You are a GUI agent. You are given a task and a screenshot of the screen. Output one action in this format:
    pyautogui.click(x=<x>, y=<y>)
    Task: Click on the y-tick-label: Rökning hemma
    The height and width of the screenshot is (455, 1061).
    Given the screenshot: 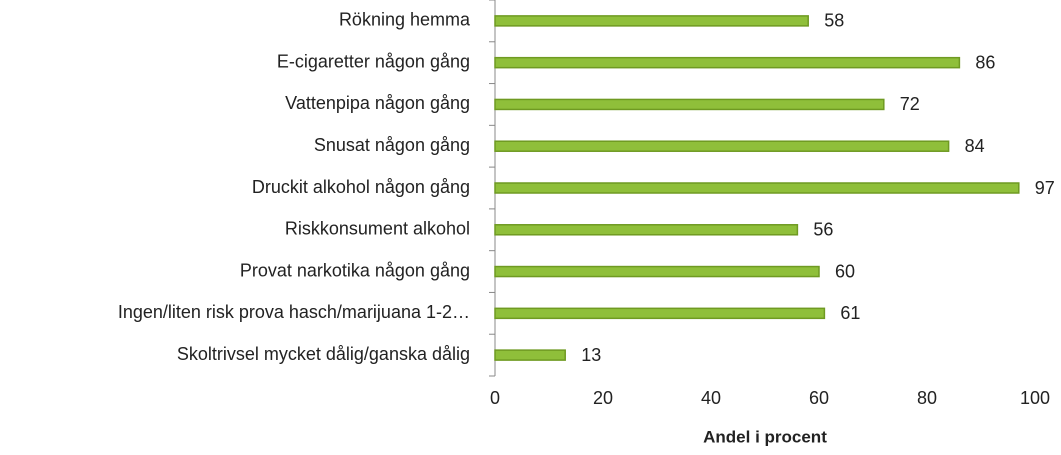 What is the action you would take?
    pyautogui.click(x=405, y=20)
    